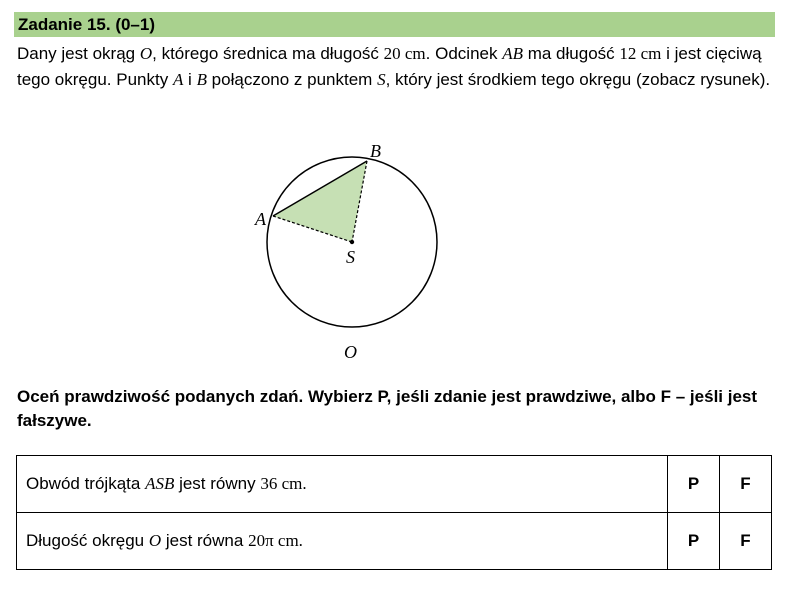 The width and height of the screenshot is (802, 598). Describe the element at coordinates (146, 53) in the screenshot. I see `circle-symbol: O` at that location.